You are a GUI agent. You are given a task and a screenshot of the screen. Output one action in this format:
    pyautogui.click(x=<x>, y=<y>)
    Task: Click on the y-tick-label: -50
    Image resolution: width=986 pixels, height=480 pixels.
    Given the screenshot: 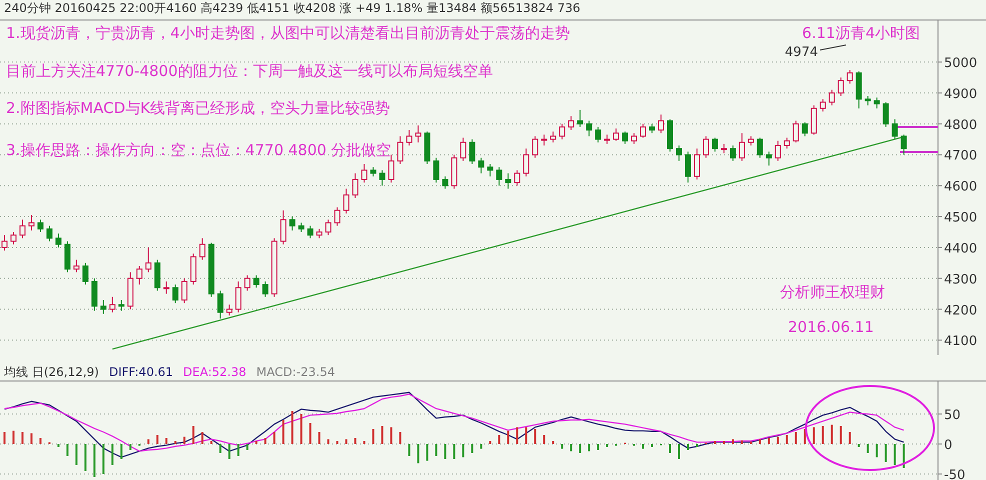 What is the action you would take?
    pyautogui.click(x=955, y=474)
    